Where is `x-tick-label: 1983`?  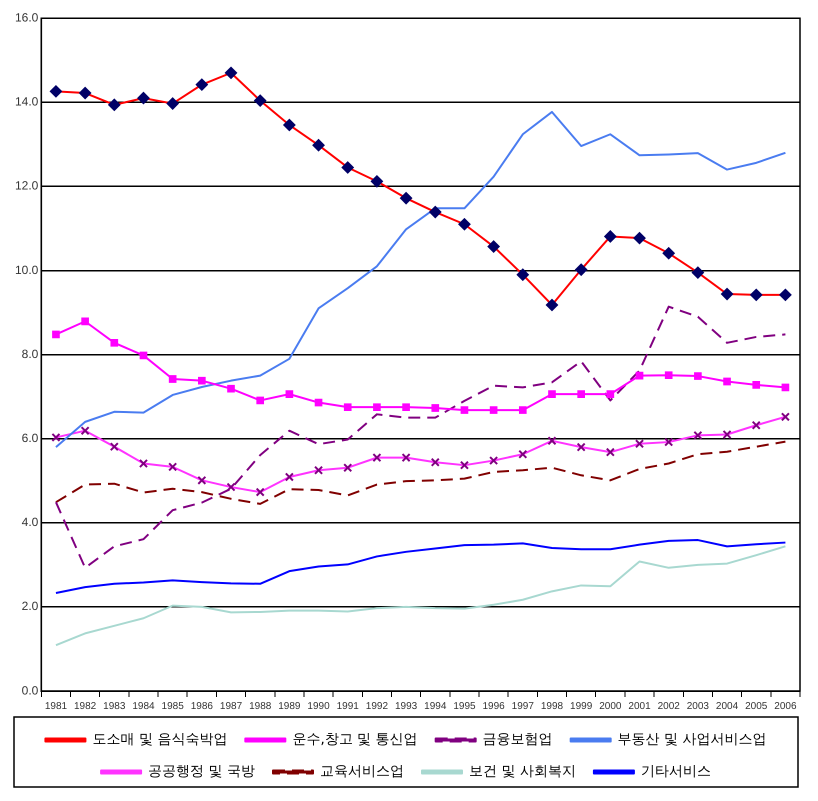 x-tick-label: 1983 is located at coordinates (114, 706).